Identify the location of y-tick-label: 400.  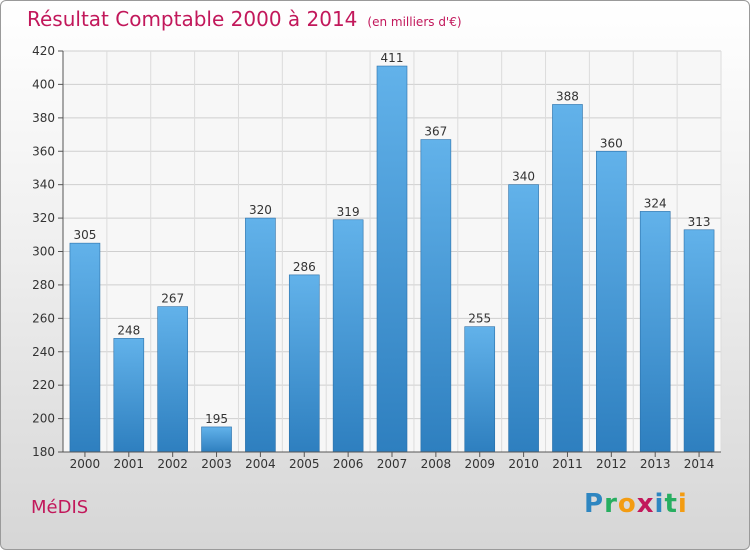
(43, 84).